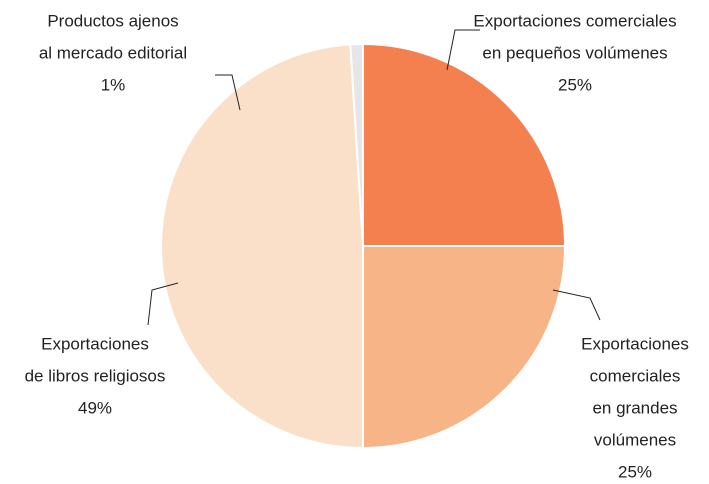 Image resolution: width=709 pixels, height=484 pixels. Describe the element at coordinates (113, 52) in the screenshot. I see `slice-label: al mercado editorial` at that location.